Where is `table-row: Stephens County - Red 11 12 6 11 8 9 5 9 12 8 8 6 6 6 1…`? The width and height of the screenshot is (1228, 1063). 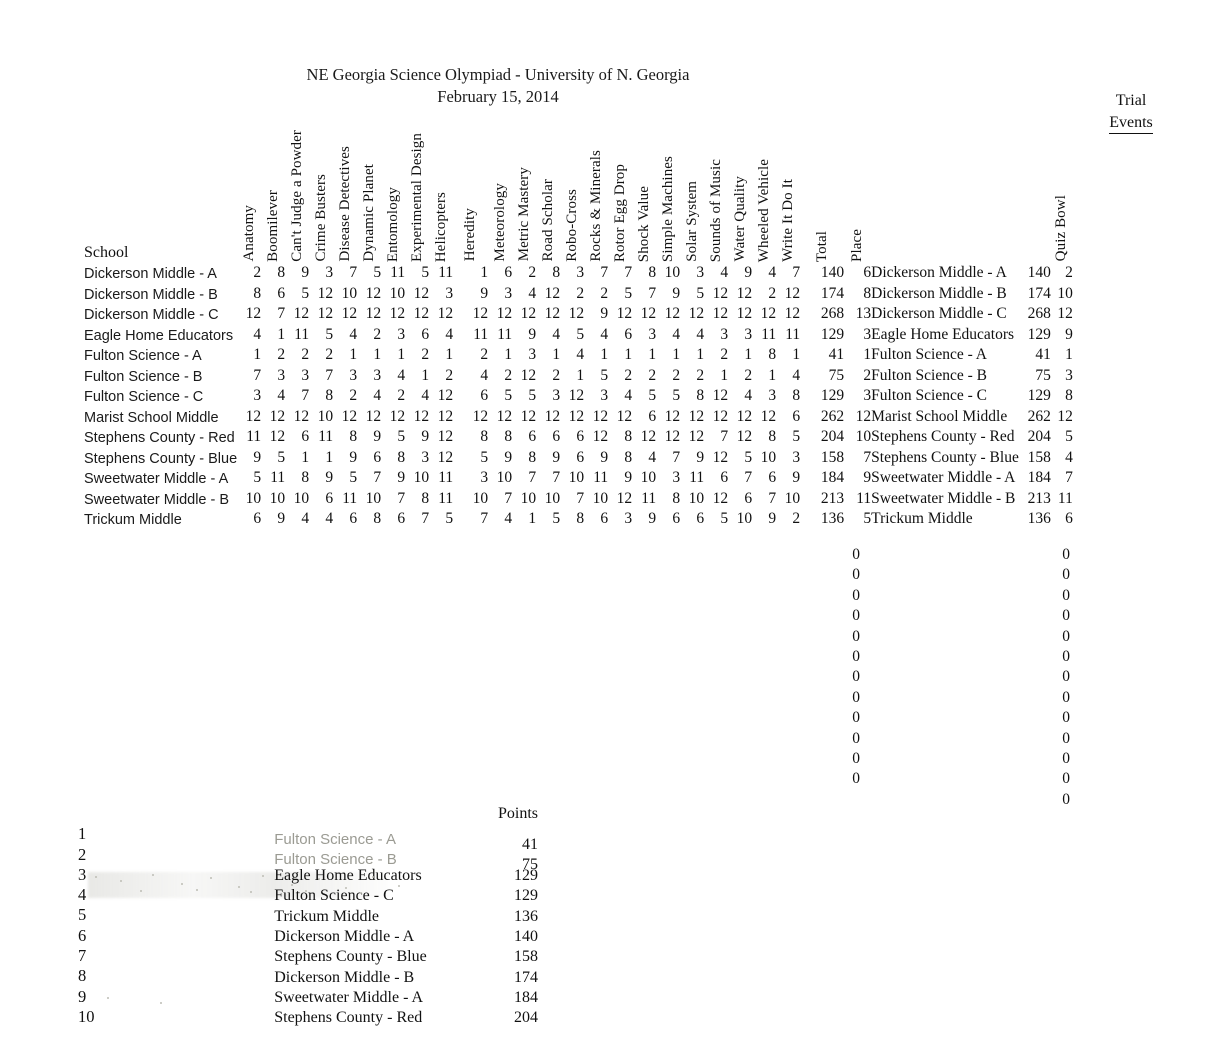 table-row: Stephens County - Red 11 12 6 11 8 9 5 9 12 8 8 6 6 6 1… is located at coordinates (578, 436).